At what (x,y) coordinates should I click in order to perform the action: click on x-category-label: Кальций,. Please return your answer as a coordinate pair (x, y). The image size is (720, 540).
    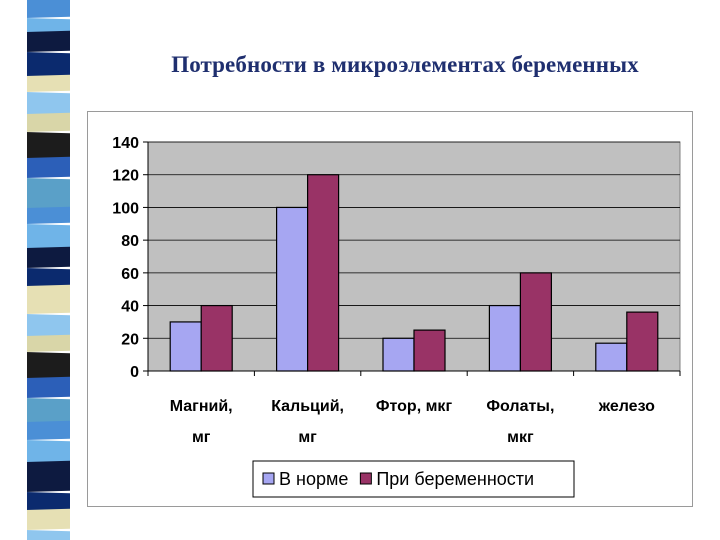
    Looking at the image, I should click on (307, 406).